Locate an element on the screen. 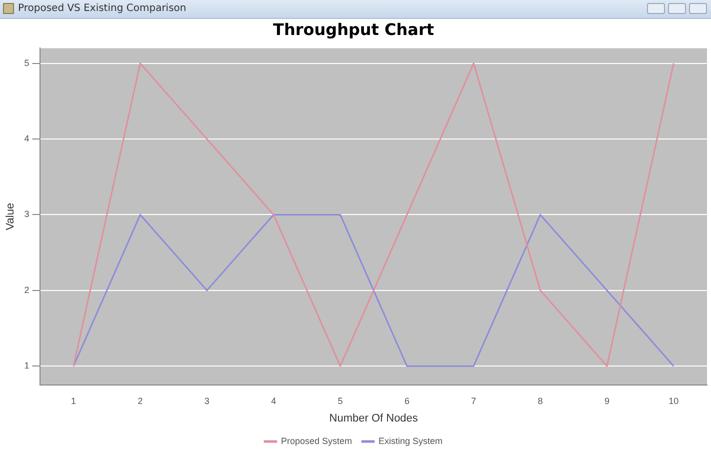 The image size is (711, 455). y-tick-label: 3 is located at coordinates (27, 214).